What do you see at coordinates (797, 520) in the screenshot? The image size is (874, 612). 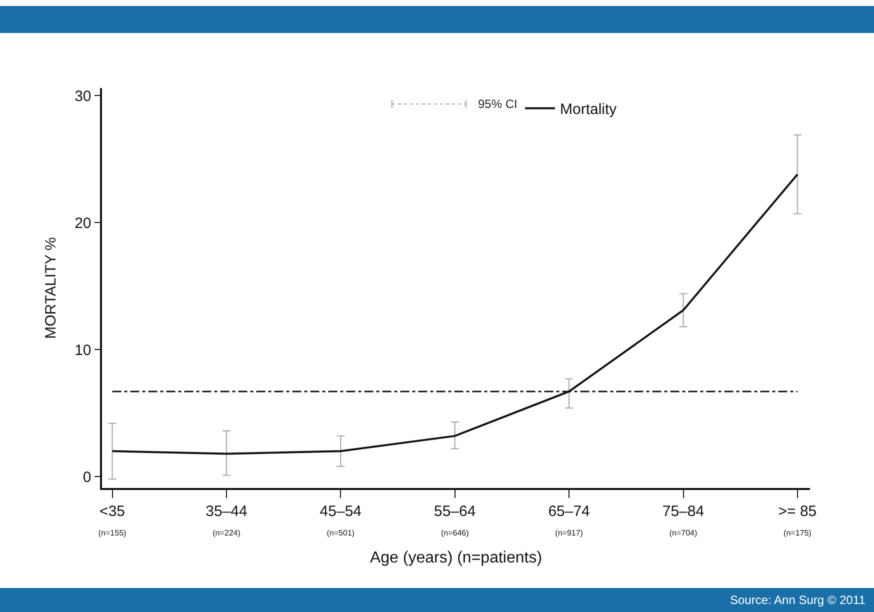 I see `x-tick-label: >= 85 (n=175)` at bounding box center [797, 520].